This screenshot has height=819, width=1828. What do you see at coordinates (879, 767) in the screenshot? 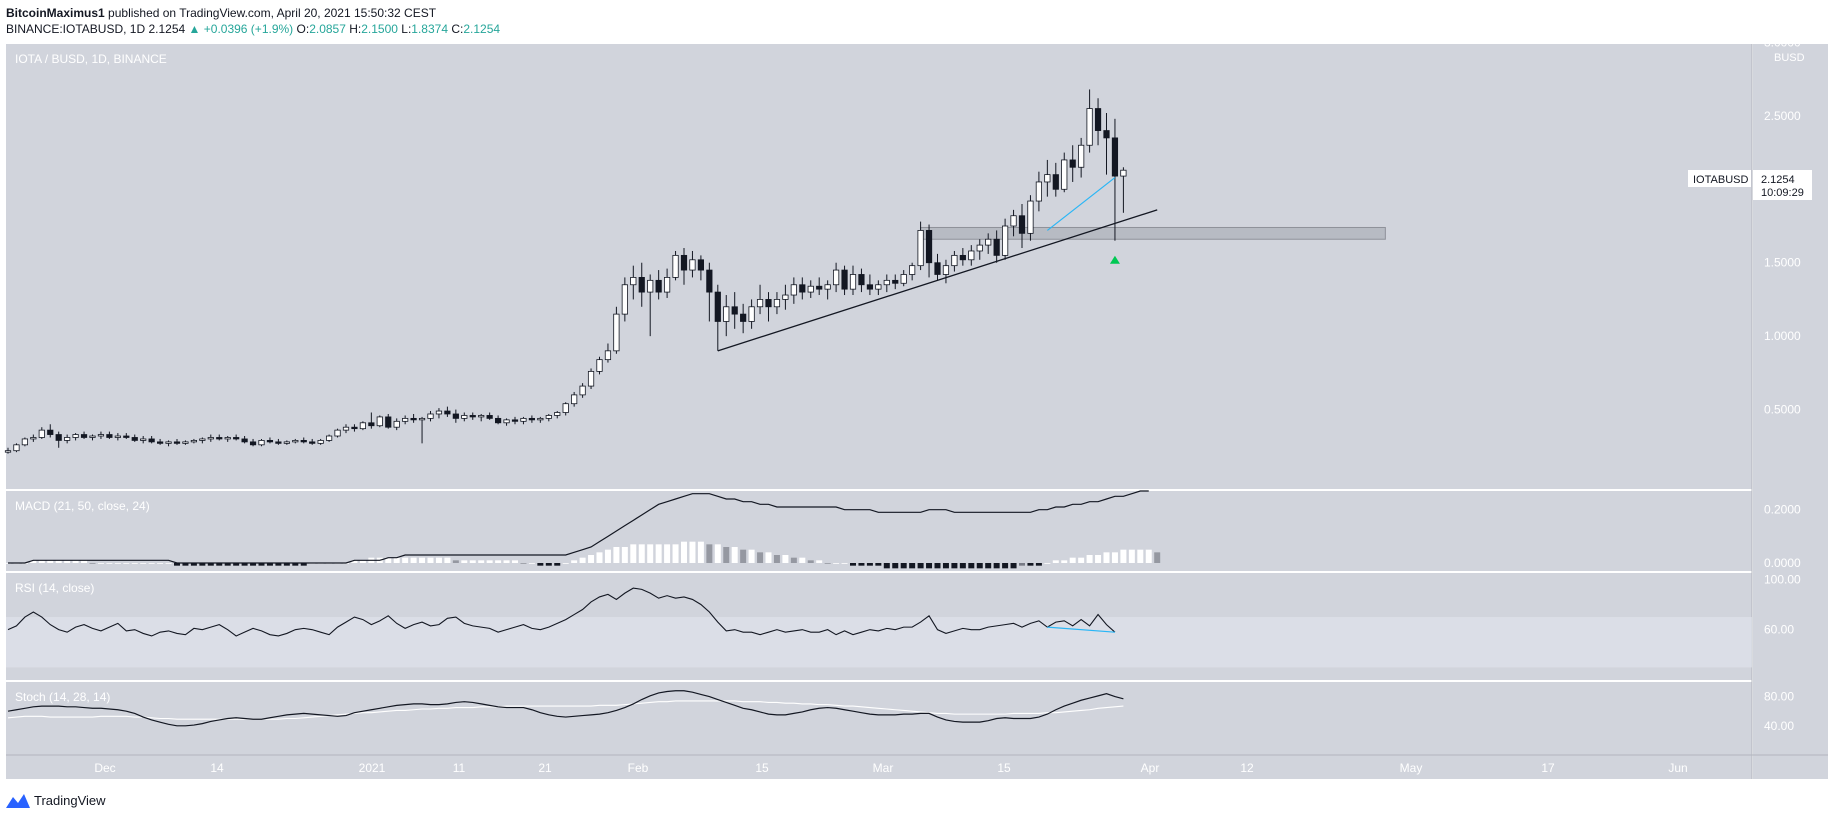
I see `time-axis` at bounding box center [879, 767].